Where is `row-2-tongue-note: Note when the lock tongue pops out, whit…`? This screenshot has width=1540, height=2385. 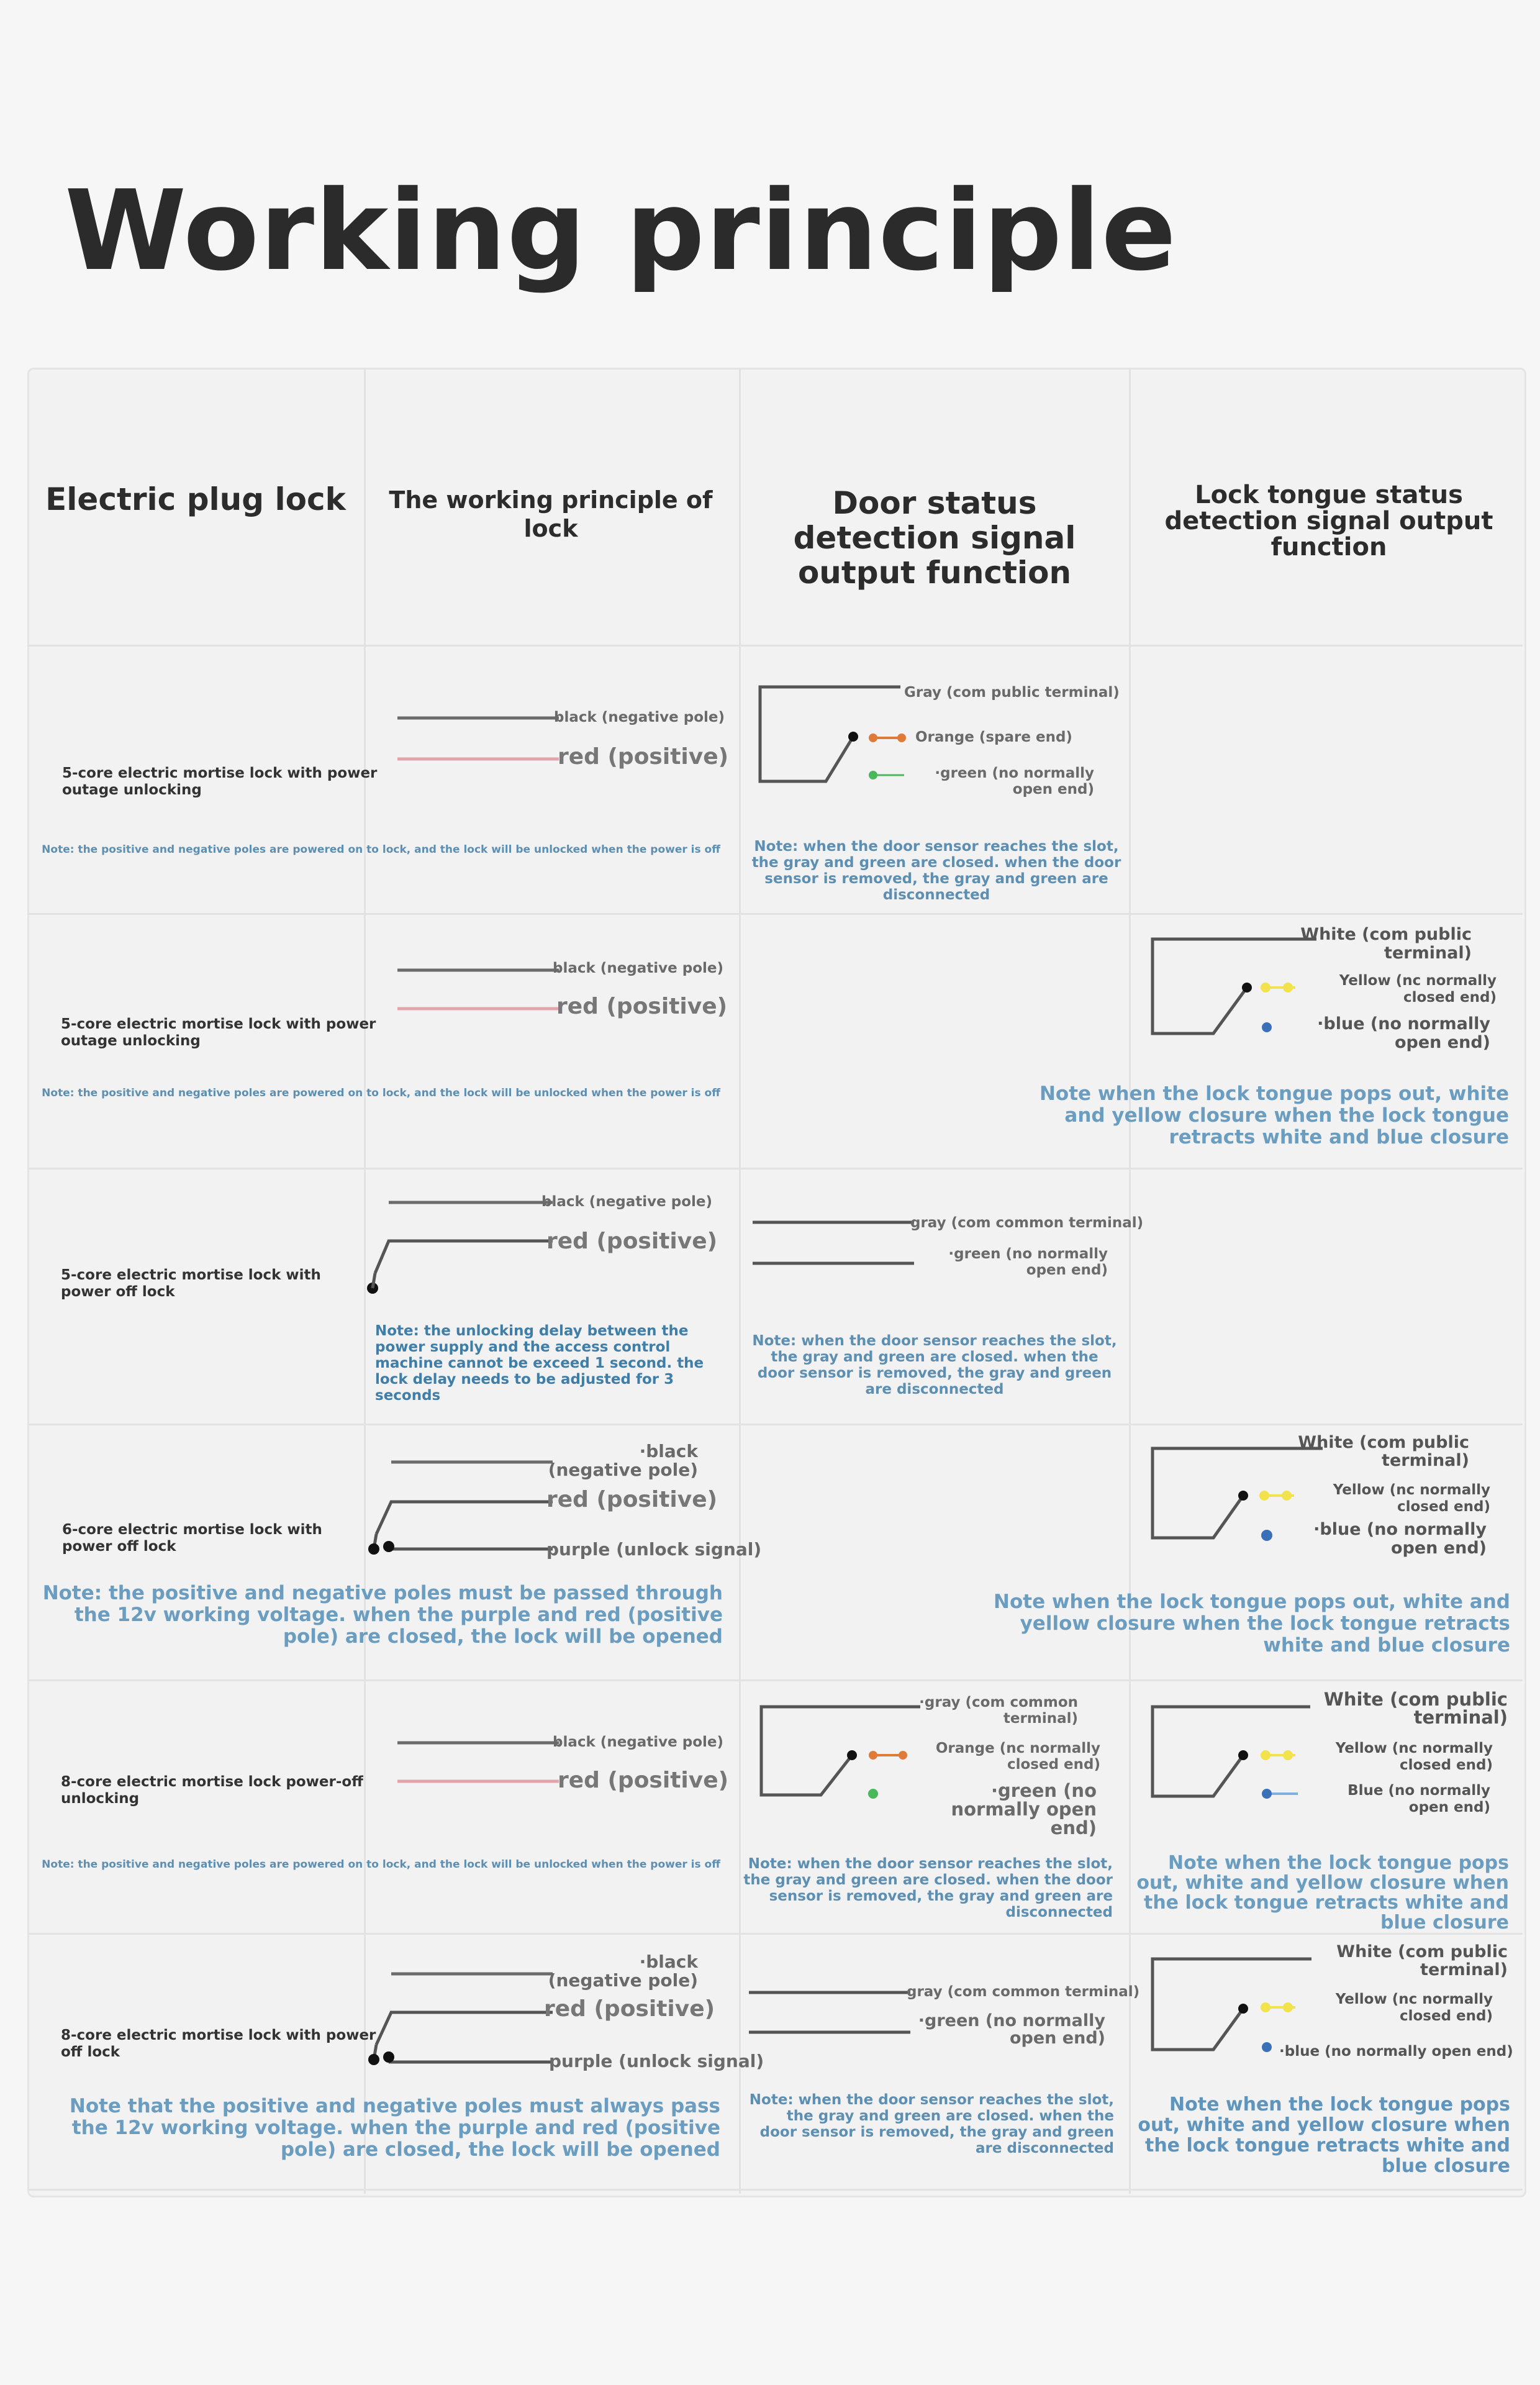 row-2-tongue-note: Note when the lock tongue pops out, whit… is located at coordinates (1274, 1115).